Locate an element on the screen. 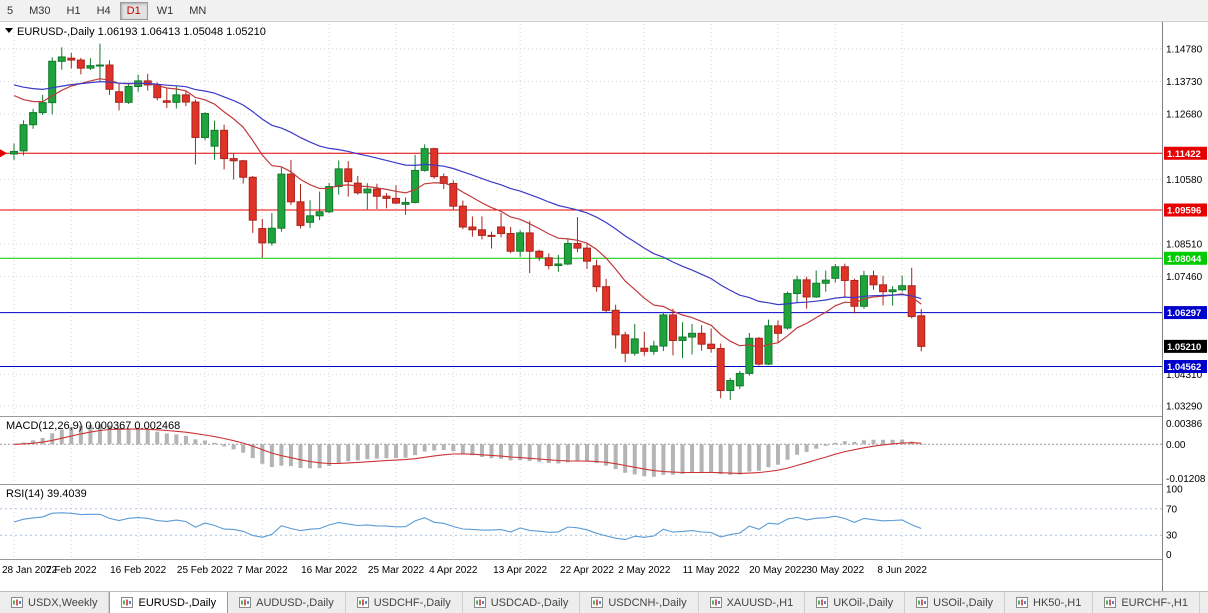  date-axis-label: 11 May 2022 is located at coordinates (712, 570).